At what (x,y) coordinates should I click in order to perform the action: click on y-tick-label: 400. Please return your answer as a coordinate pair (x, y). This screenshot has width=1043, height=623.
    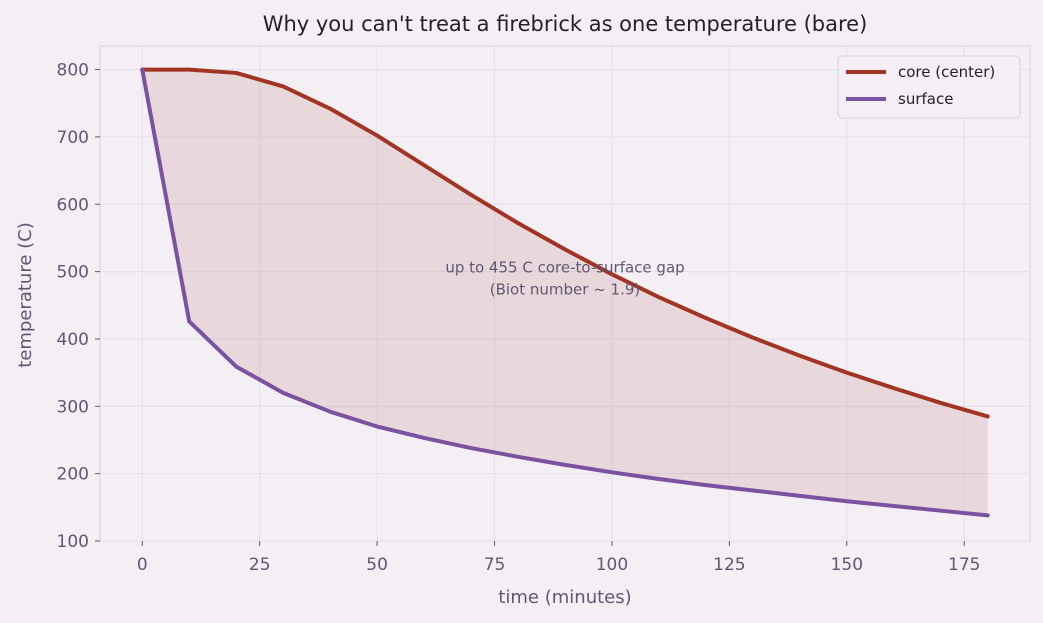
    Looking at the image, I should click on (73, 340).